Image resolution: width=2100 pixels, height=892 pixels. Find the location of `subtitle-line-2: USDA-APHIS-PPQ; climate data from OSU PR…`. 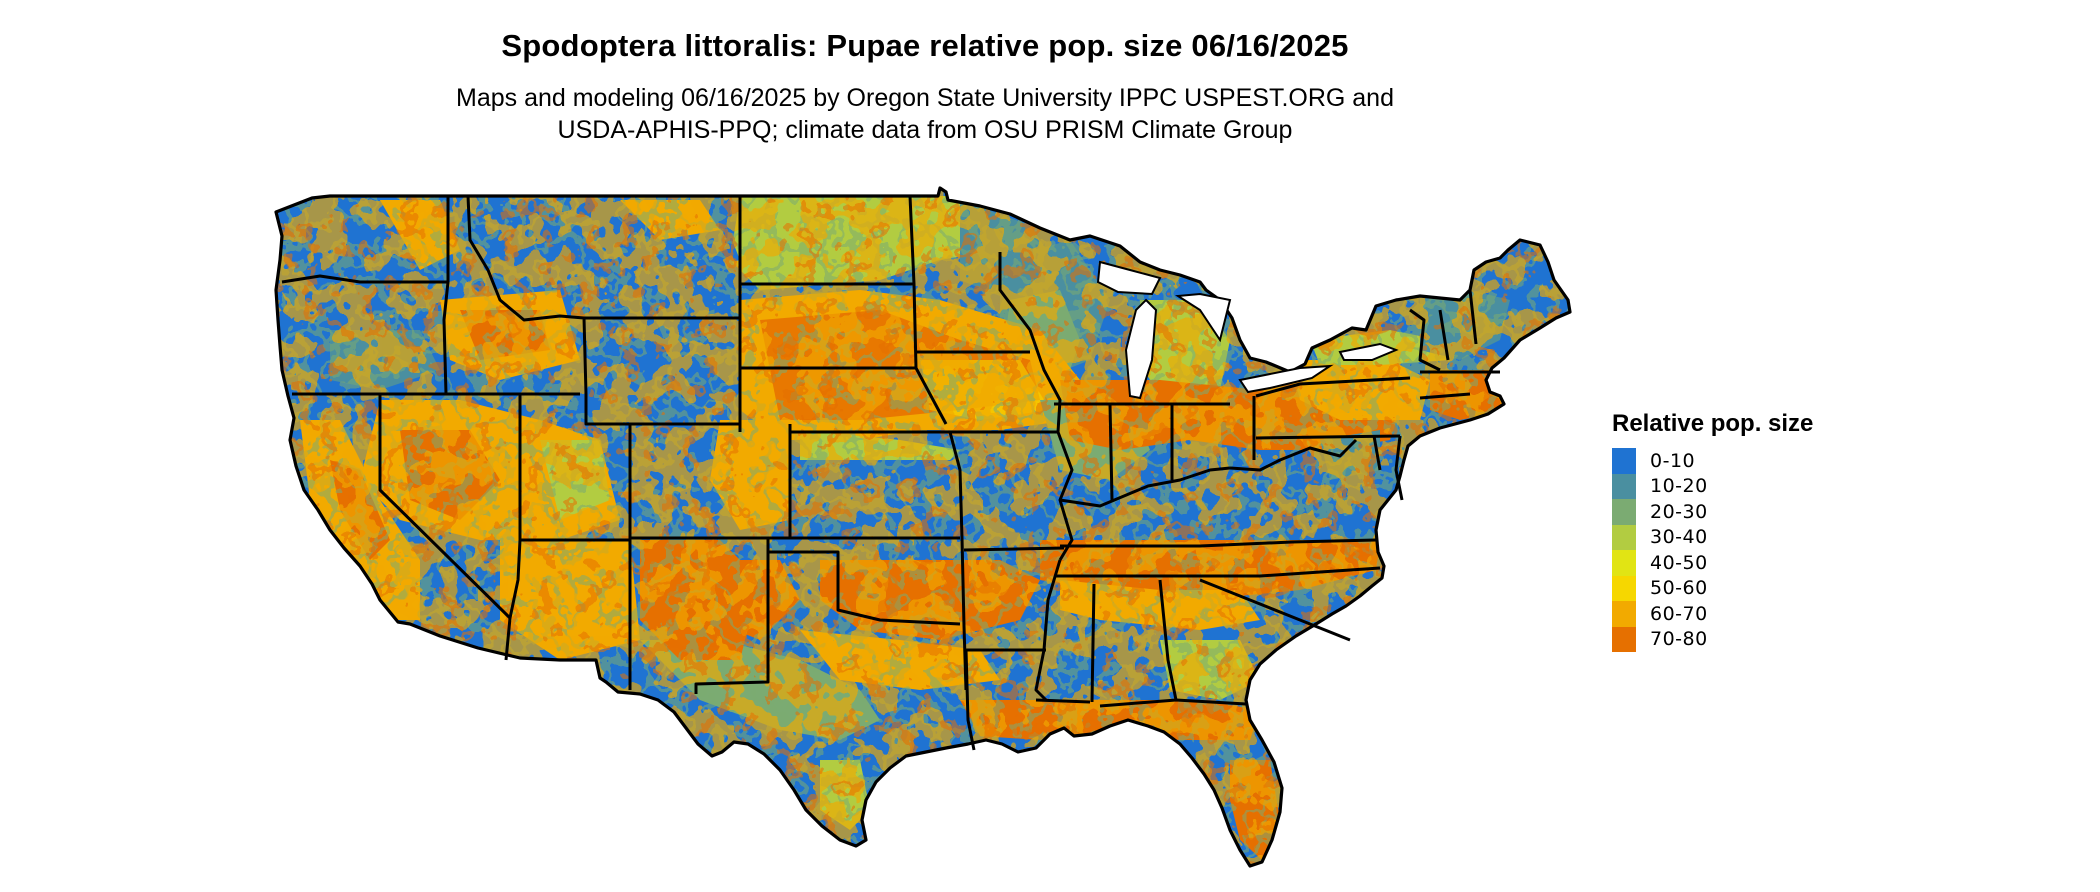

subtitle-line-2: USDA-APHIS-PPQ; climate data from OSU PR… is located at coordinates (925, 130).